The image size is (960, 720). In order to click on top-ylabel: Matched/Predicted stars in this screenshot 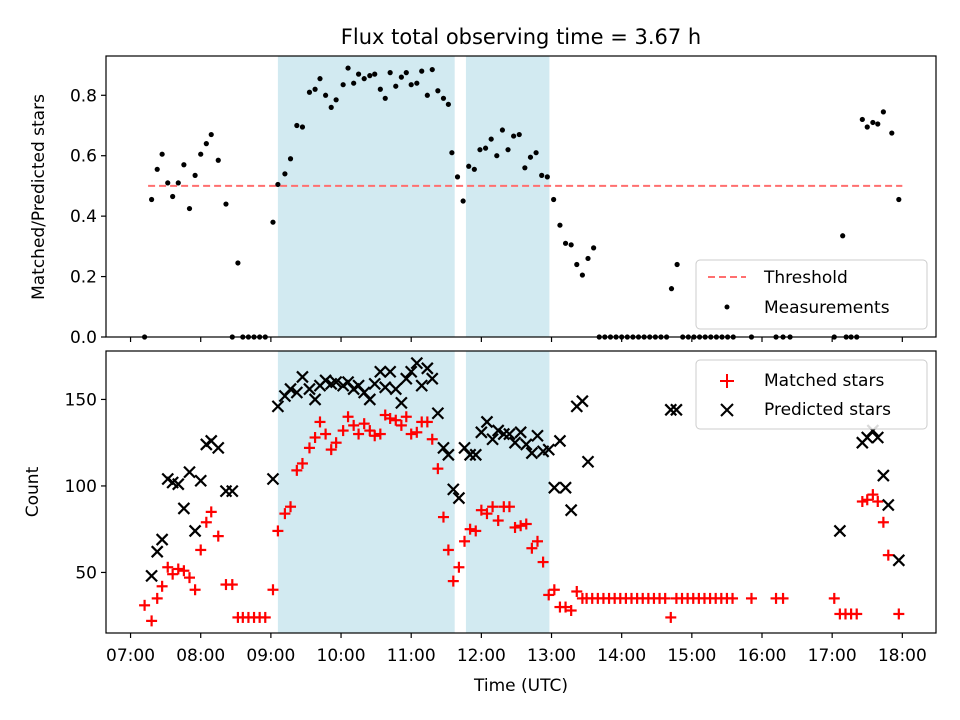, I will do `click(39, 197)`.